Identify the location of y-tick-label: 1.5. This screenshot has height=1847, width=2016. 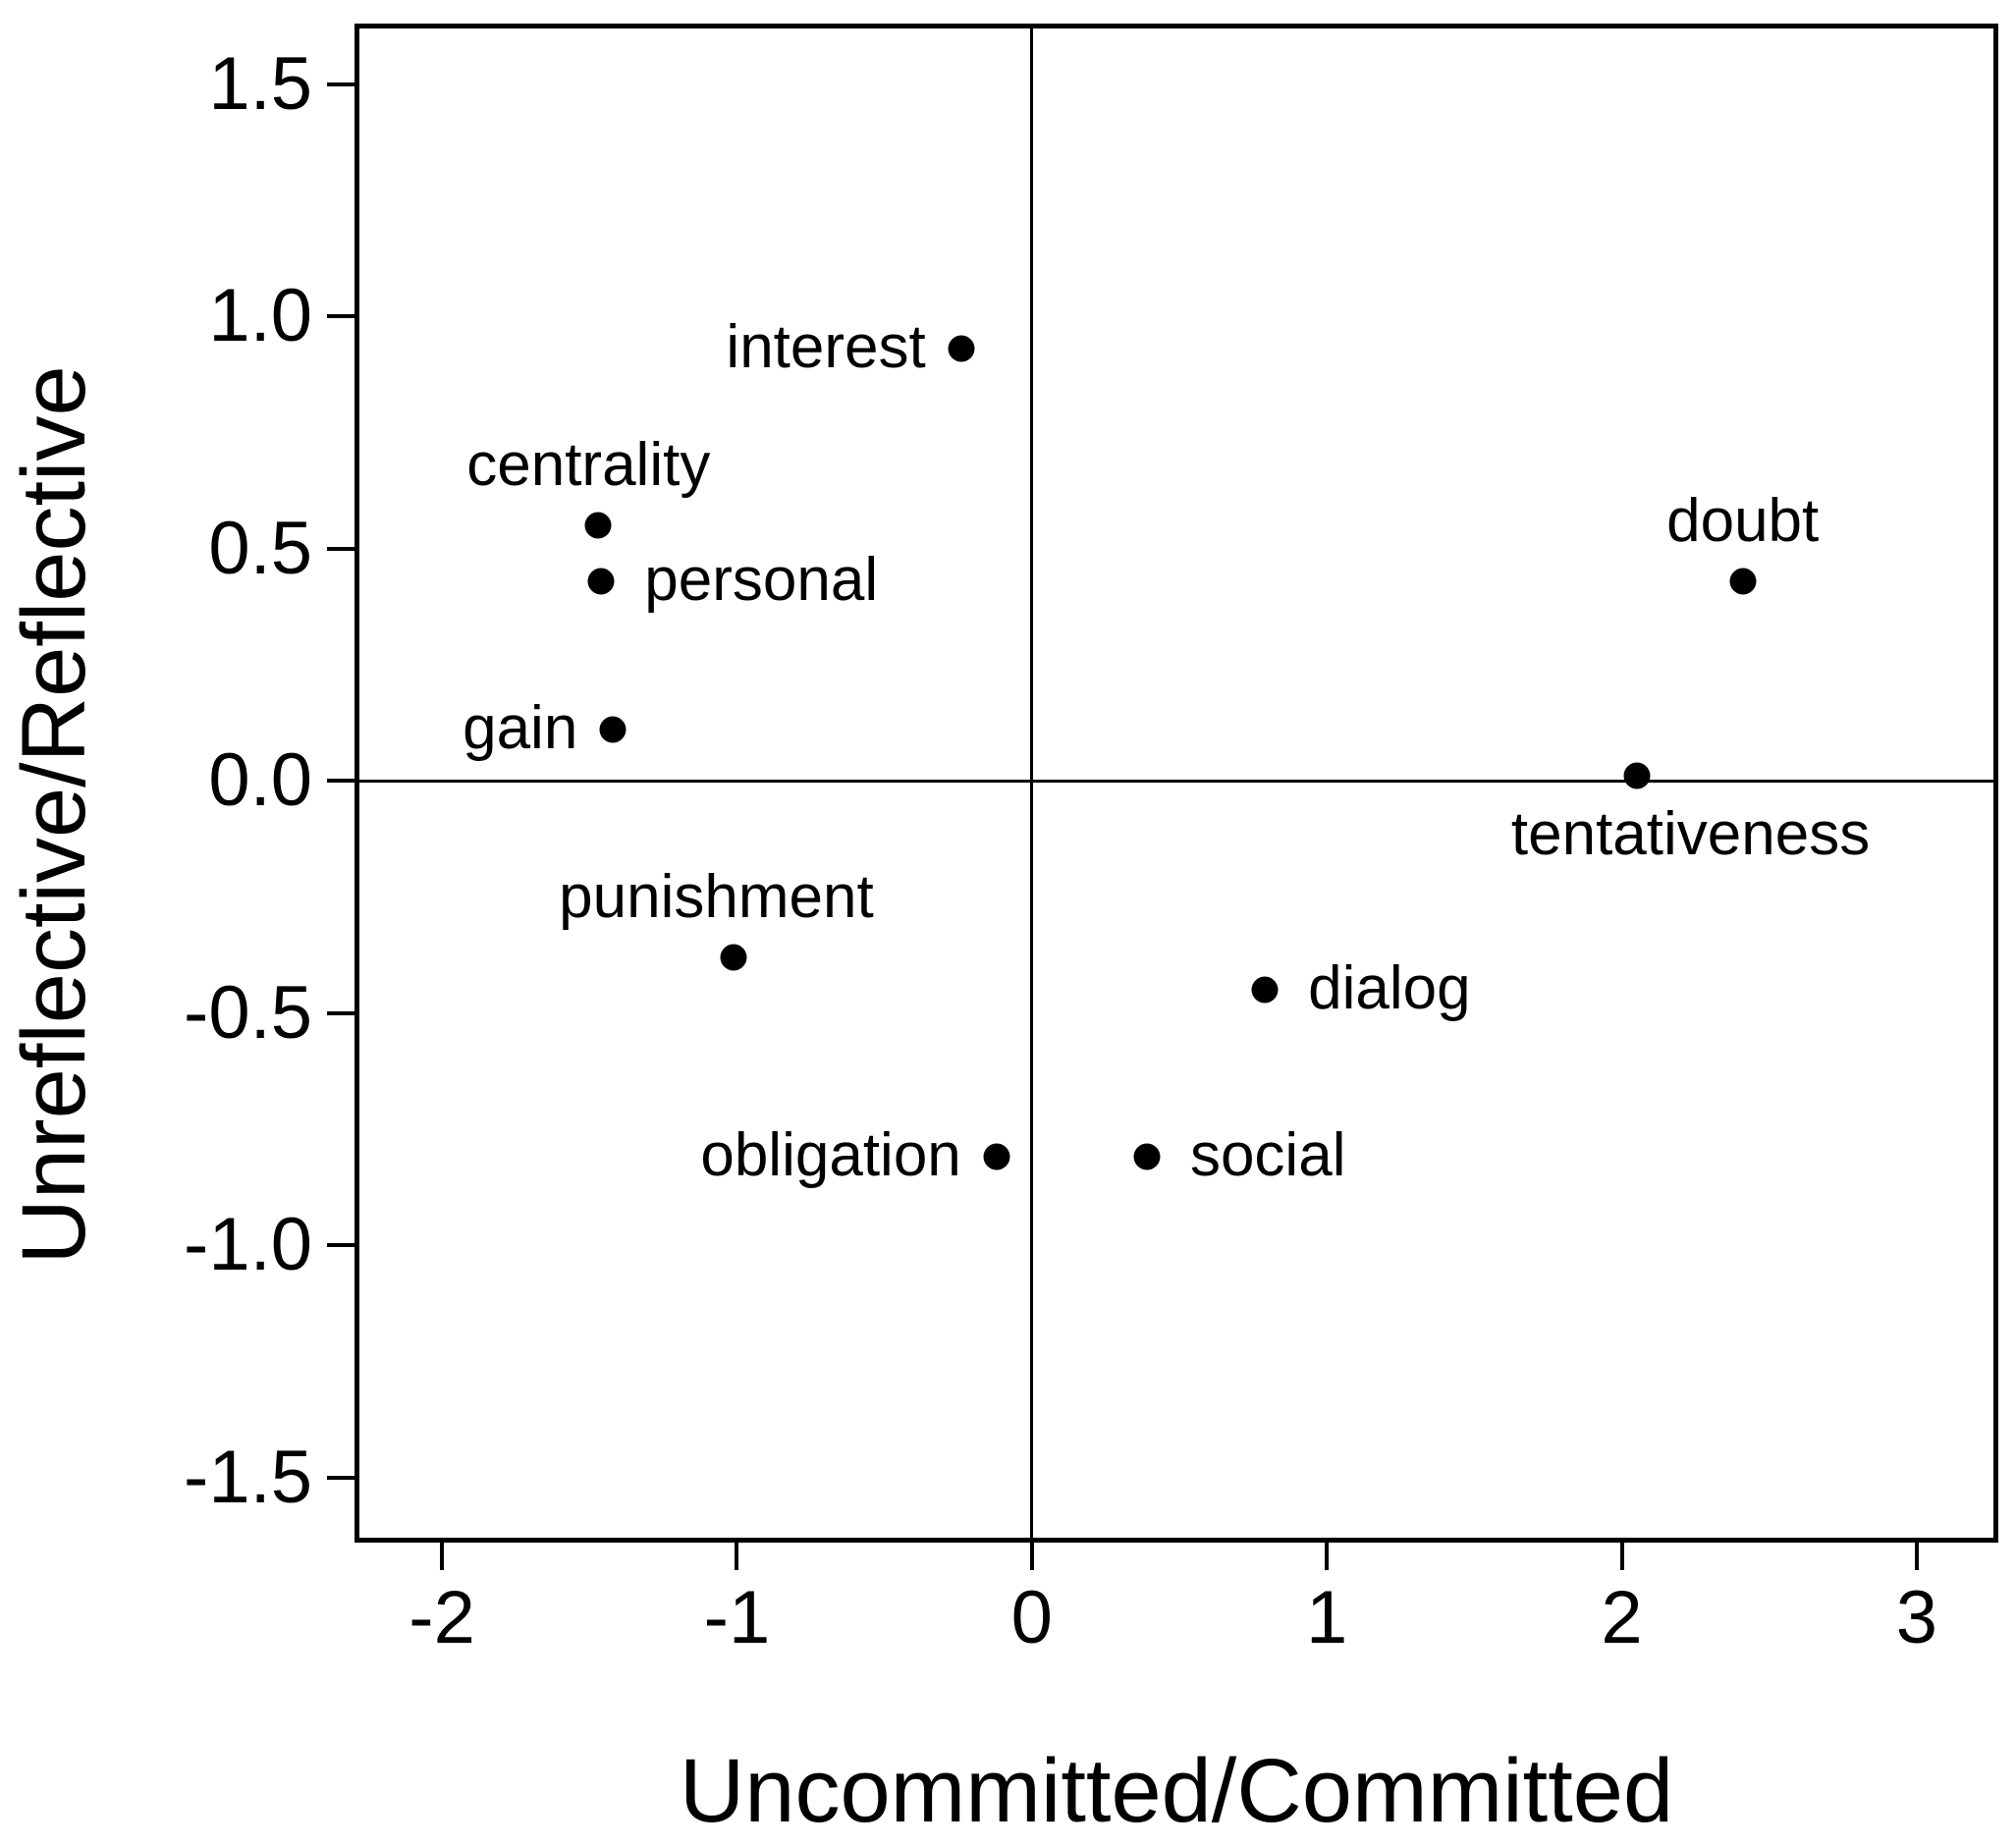
(260, 83).